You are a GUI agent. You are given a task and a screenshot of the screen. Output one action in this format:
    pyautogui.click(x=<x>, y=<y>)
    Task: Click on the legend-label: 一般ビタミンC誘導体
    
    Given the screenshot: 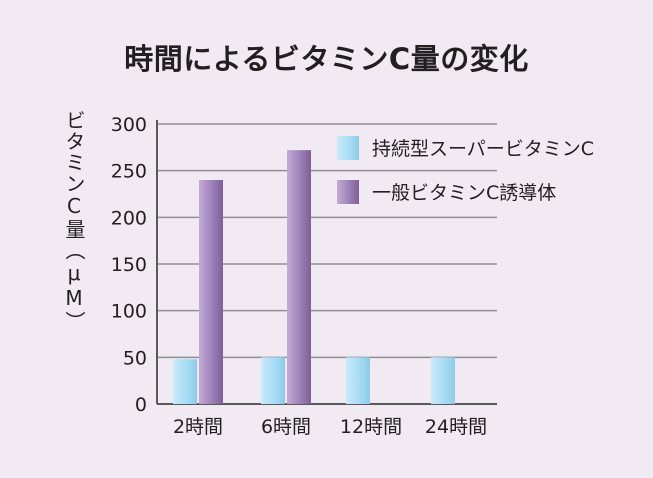 What is the action you would take?
    pyautogui.click(x=464, y=193)
    